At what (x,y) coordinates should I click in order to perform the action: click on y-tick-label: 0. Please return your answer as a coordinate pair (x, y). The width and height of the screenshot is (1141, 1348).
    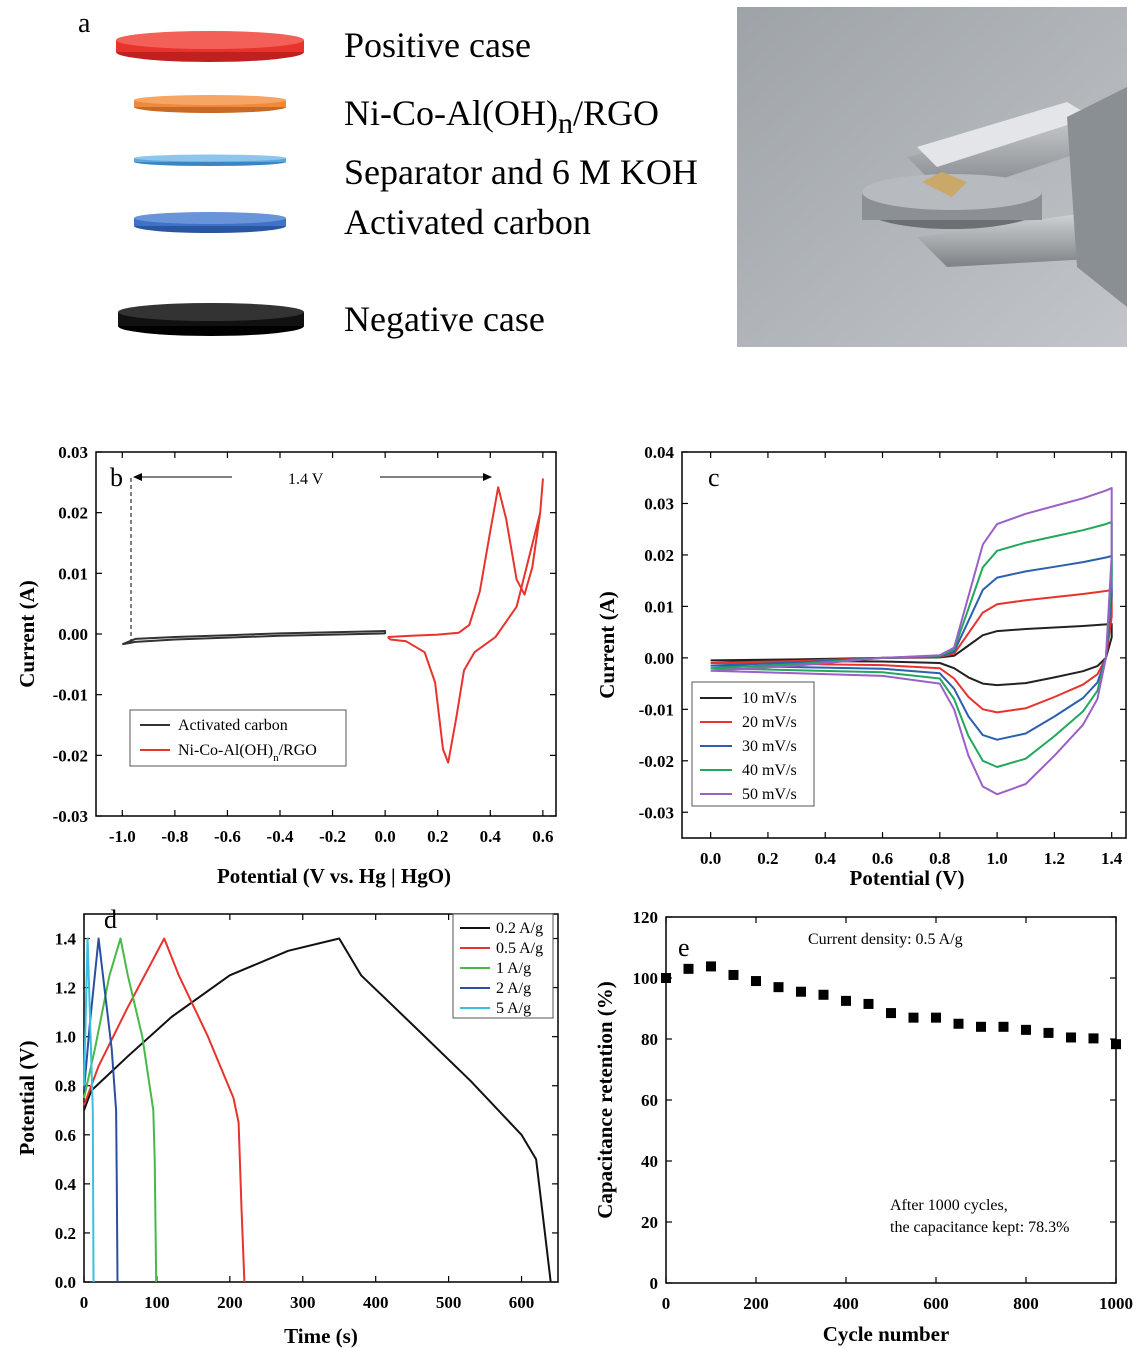
    Looking at the image, I should click on (654, 1283).